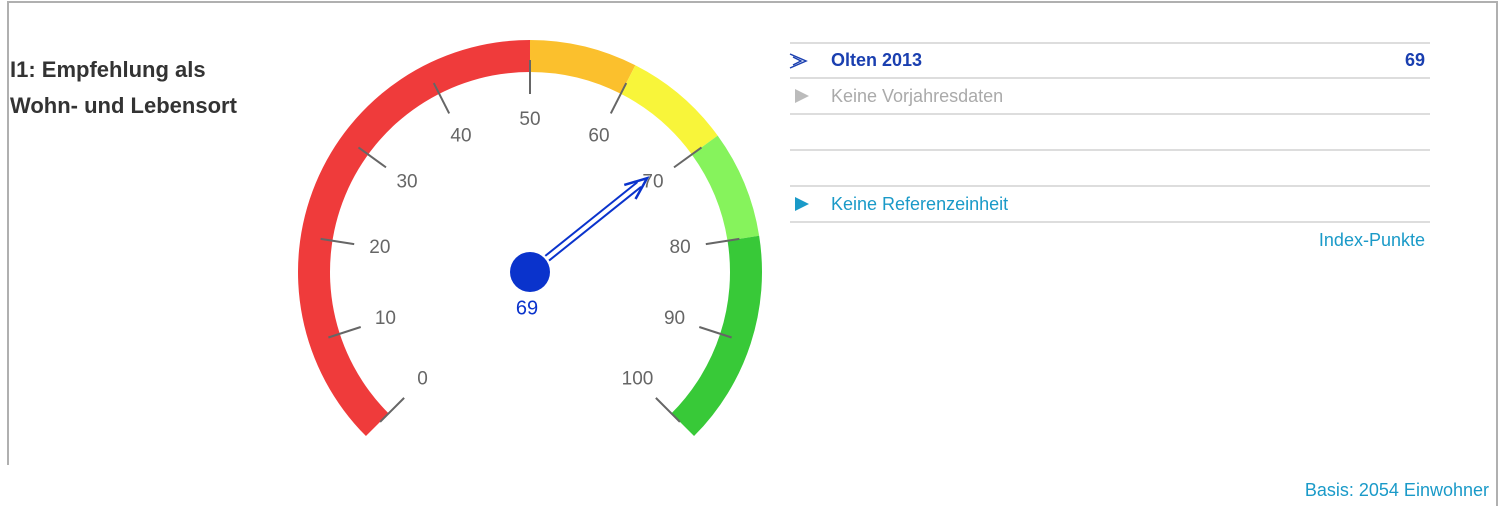 The height and width of the screenshot is (506, 1501). I want to click on tick-label: 90, so click(674, 318).